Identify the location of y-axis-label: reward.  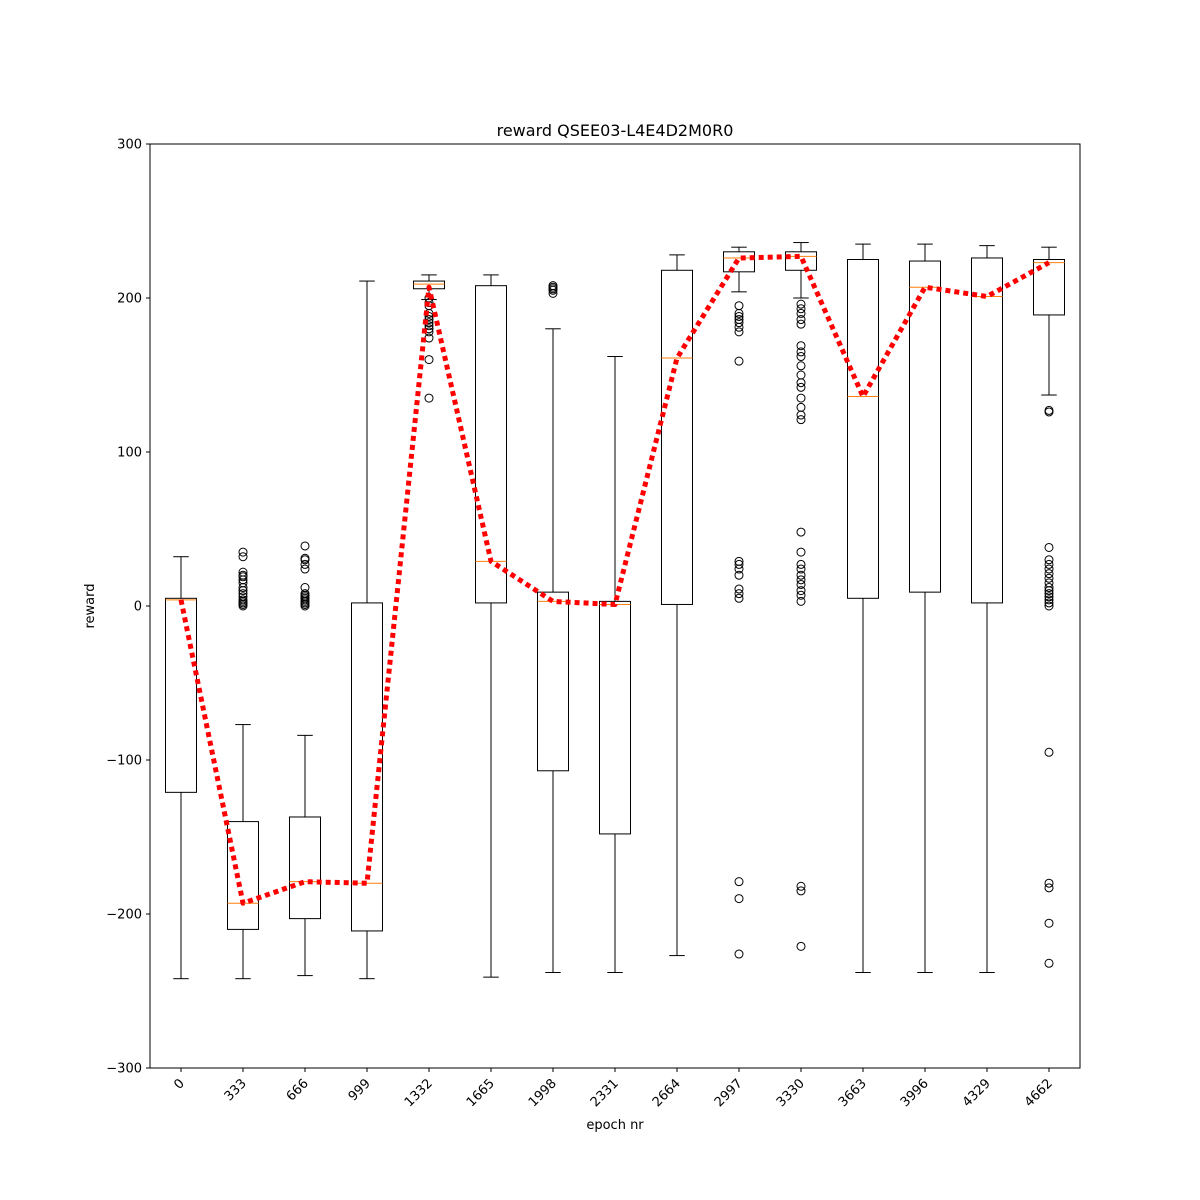
(90, 605).